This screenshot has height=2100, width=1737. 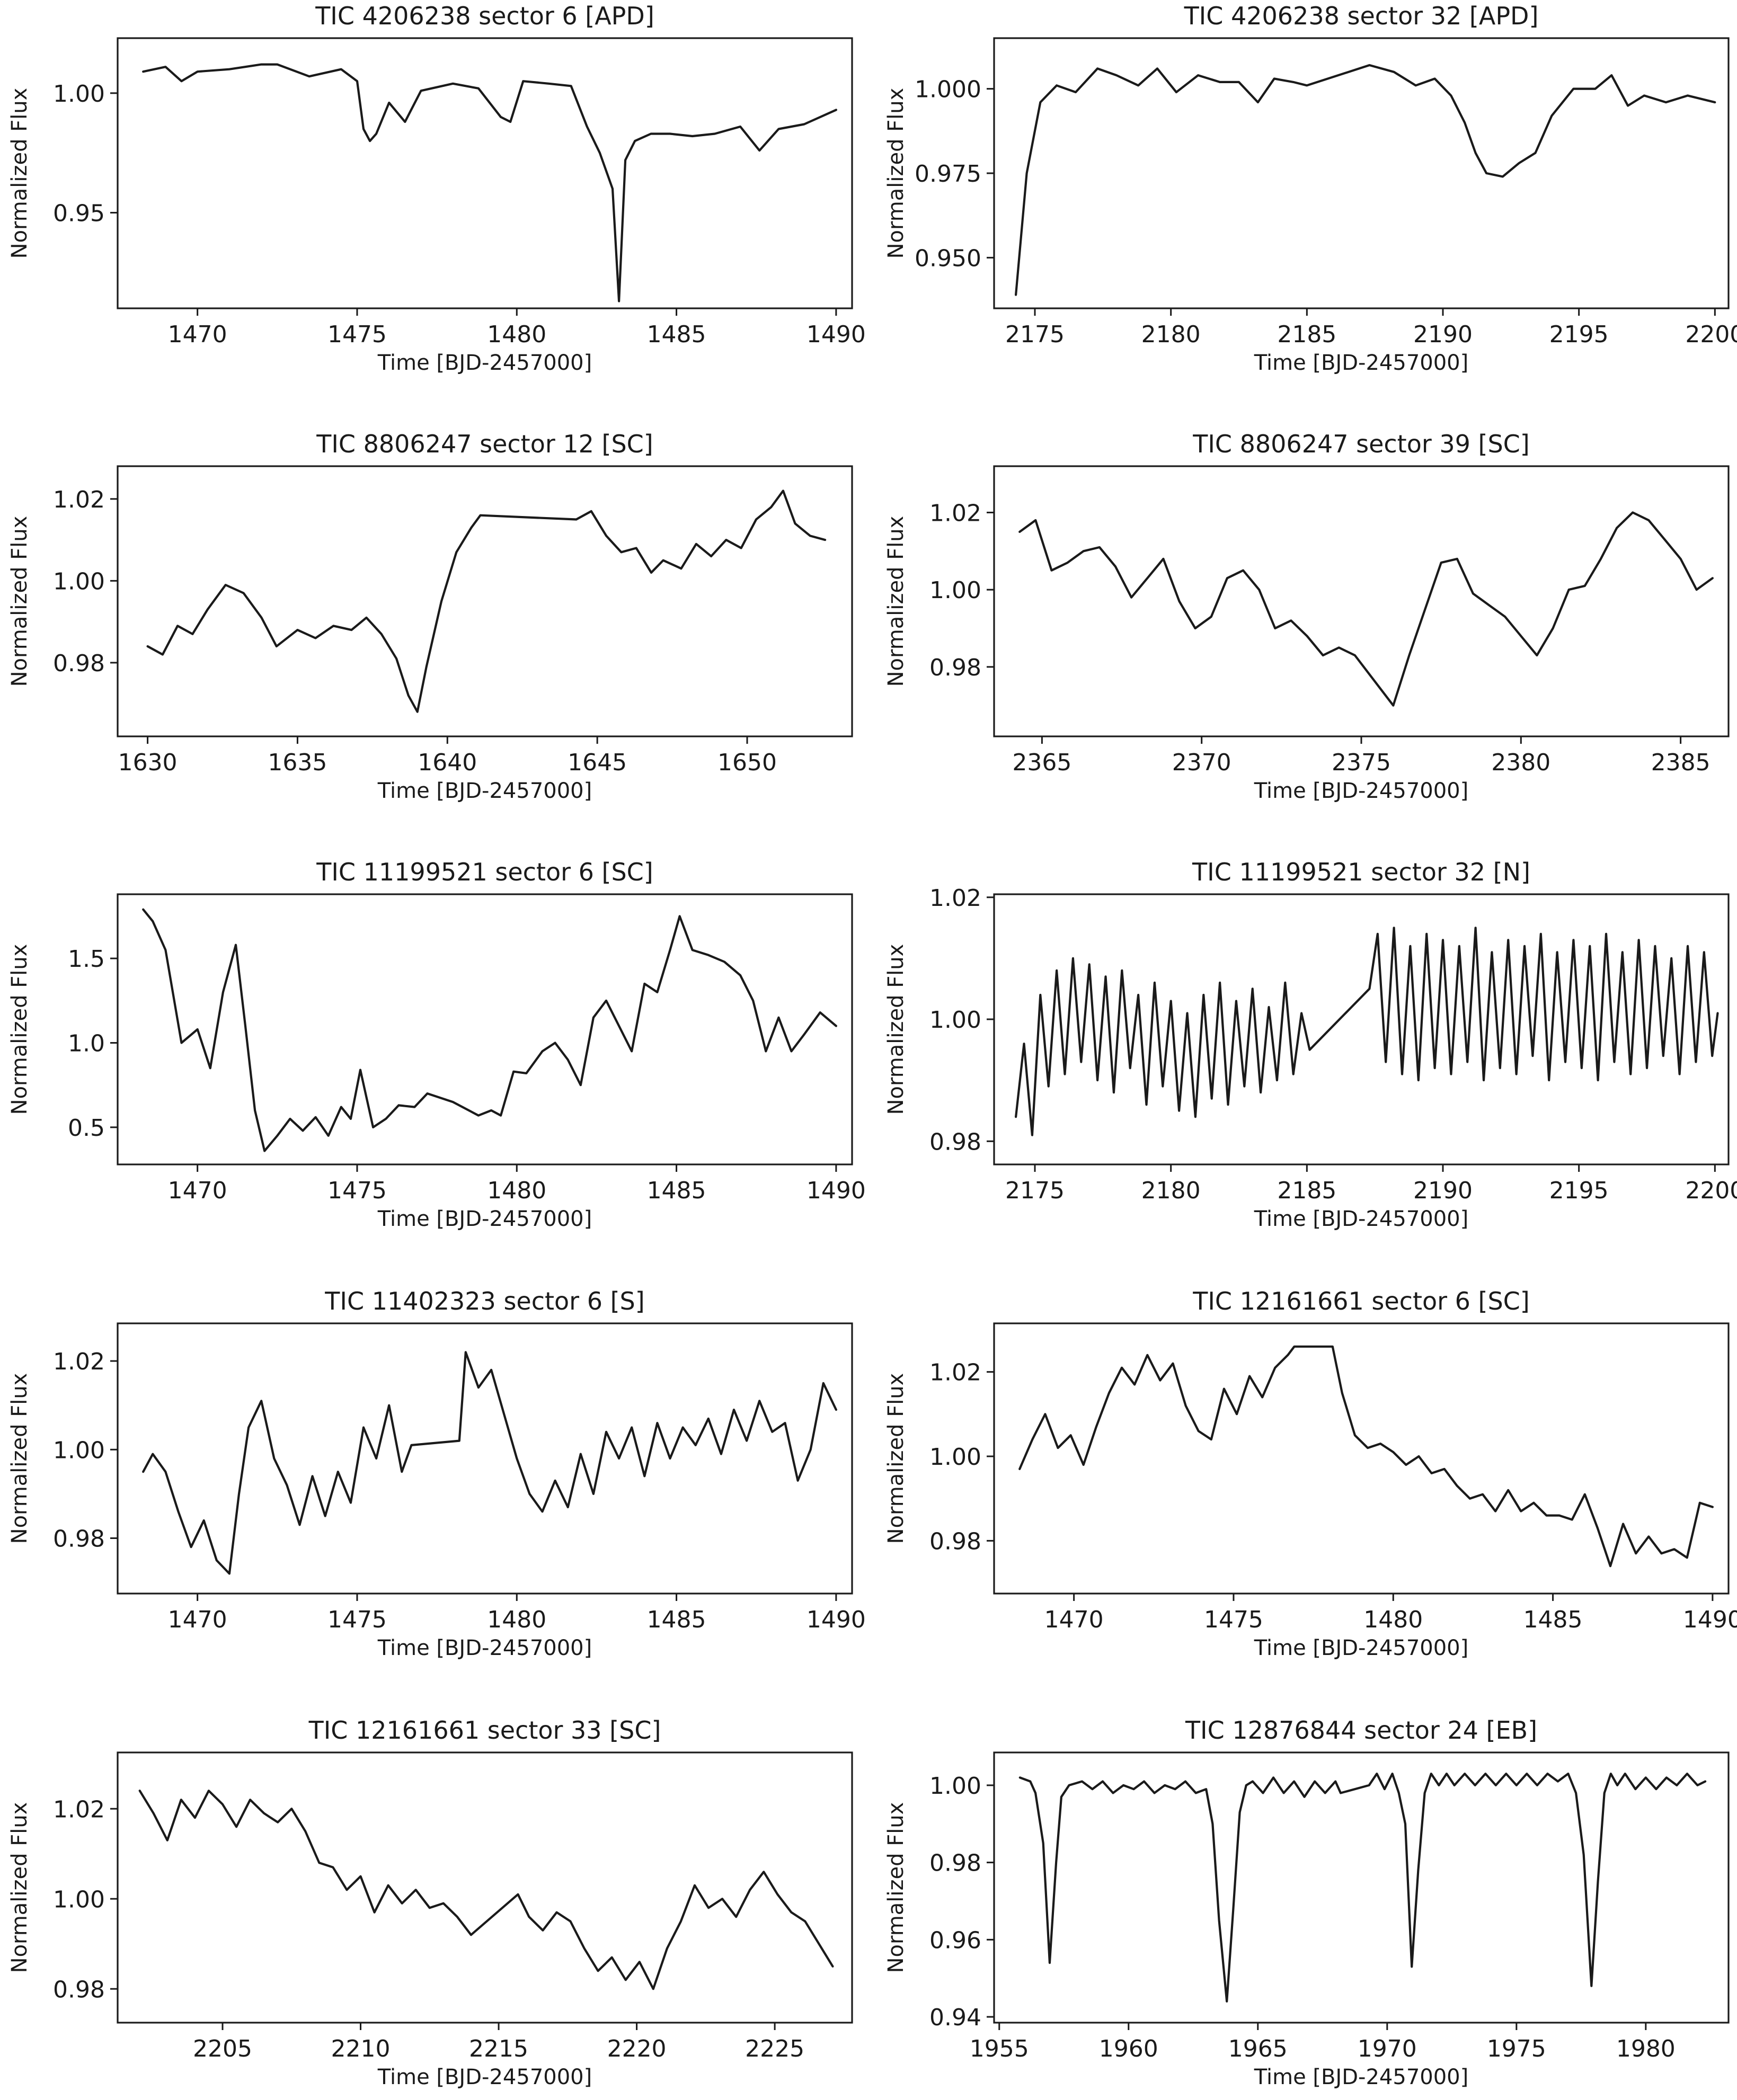 What do you see at coordinates (79, 213) in the screenshot?
I see `y-tick-label: 0.95` at bounding box center [79, 213].